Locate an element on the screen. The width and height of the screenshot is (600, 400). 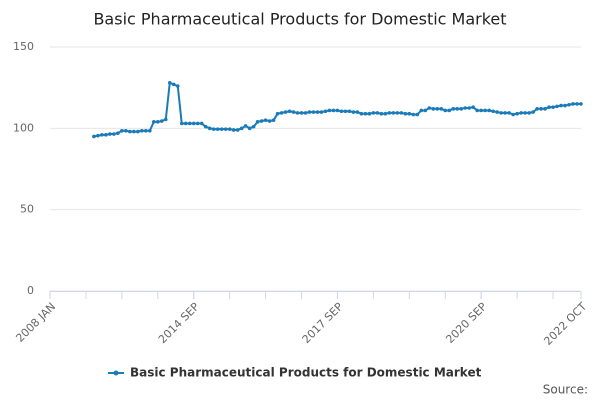
y-tick-label: 100 is located at coordinates (23, 127).